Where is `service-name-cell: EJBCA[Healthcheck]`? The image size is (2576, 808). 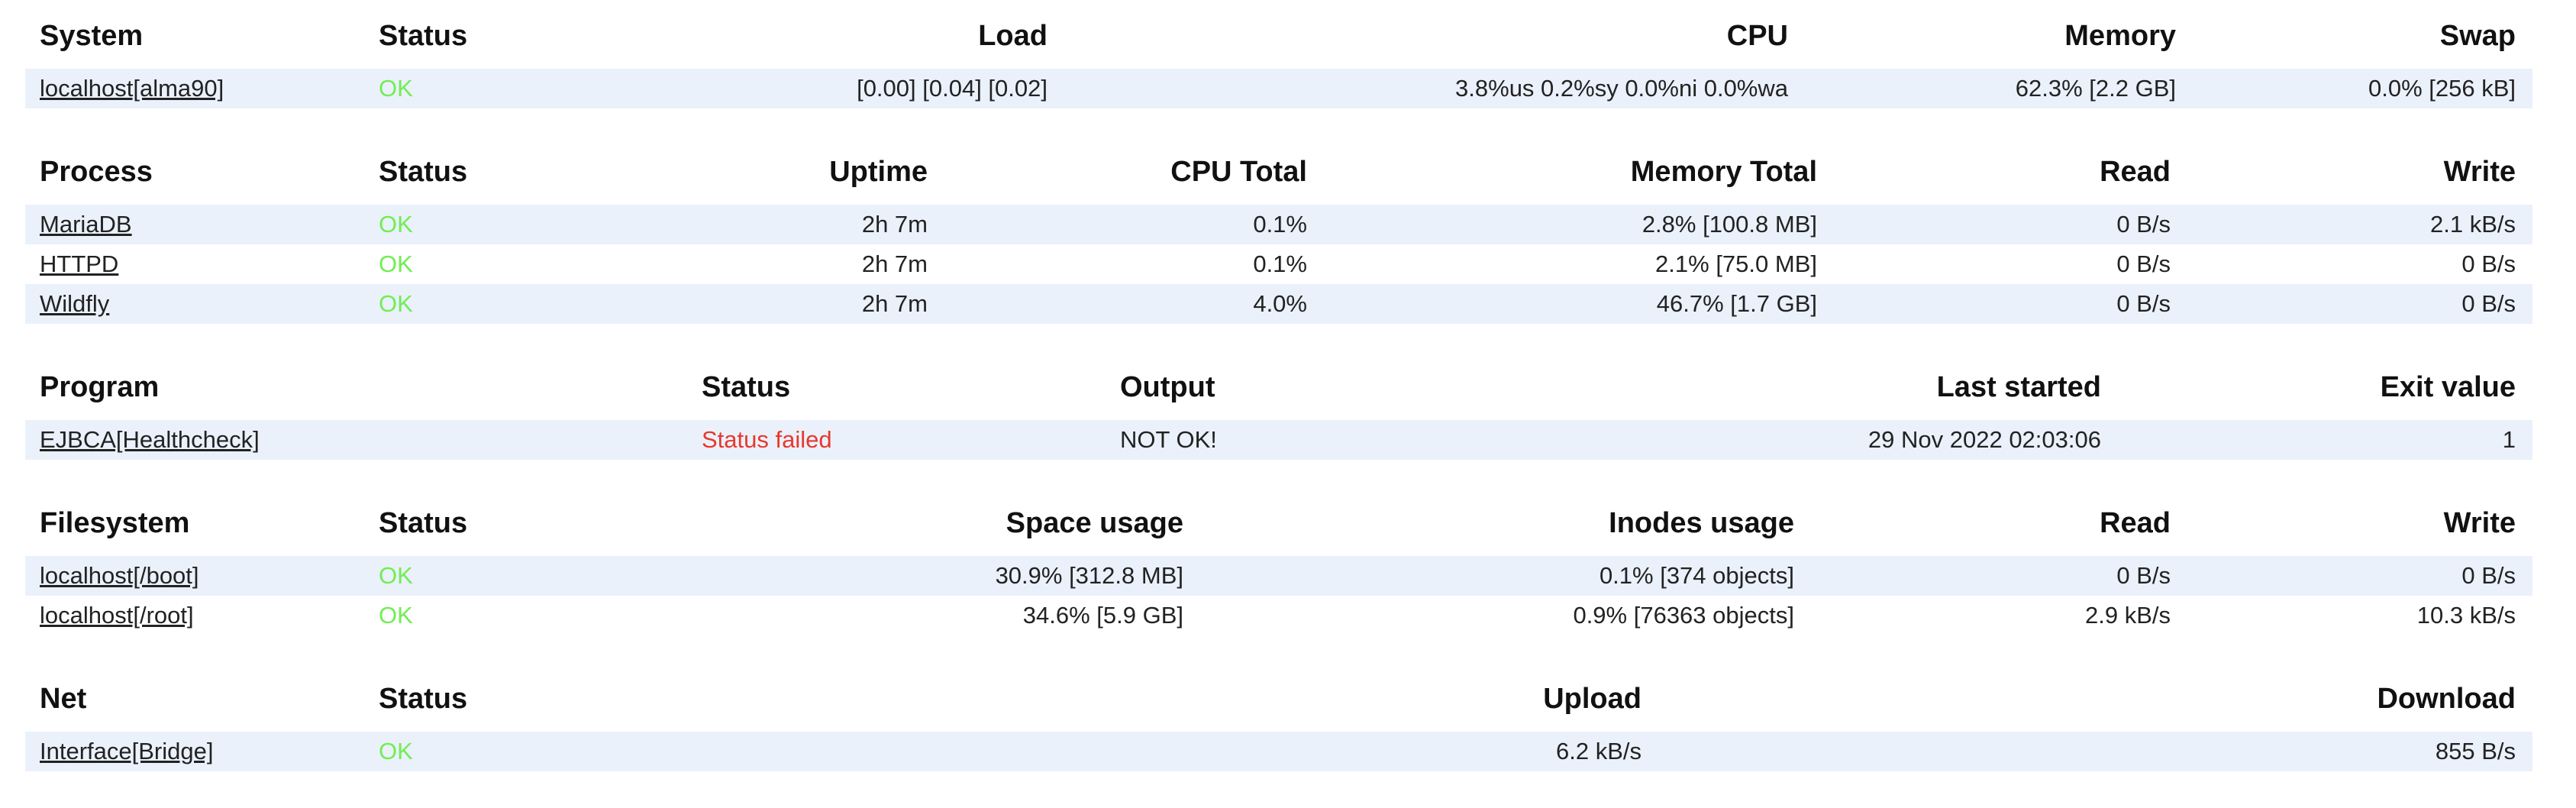 service-name-cell: EJBCA[Healthcheck] is located at coordinates (356, 440).